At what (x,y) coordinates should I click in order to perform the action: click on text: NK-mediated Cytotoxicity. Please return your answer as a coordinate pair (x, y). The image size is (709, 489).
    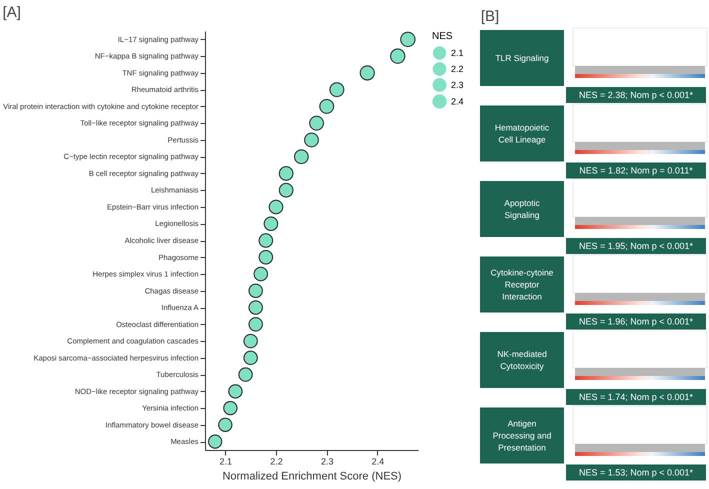
    Looking at the image, I should click on (522, 360).